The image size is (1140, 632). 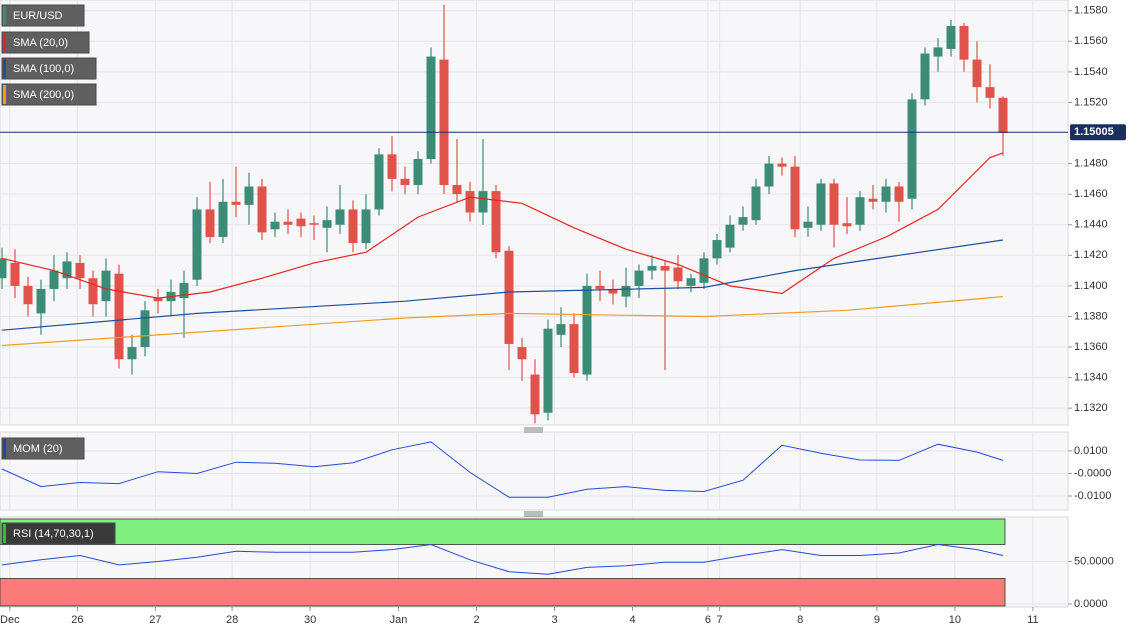 I want to click on legend-item: SMA (200,0), so click(x=49, y=94).